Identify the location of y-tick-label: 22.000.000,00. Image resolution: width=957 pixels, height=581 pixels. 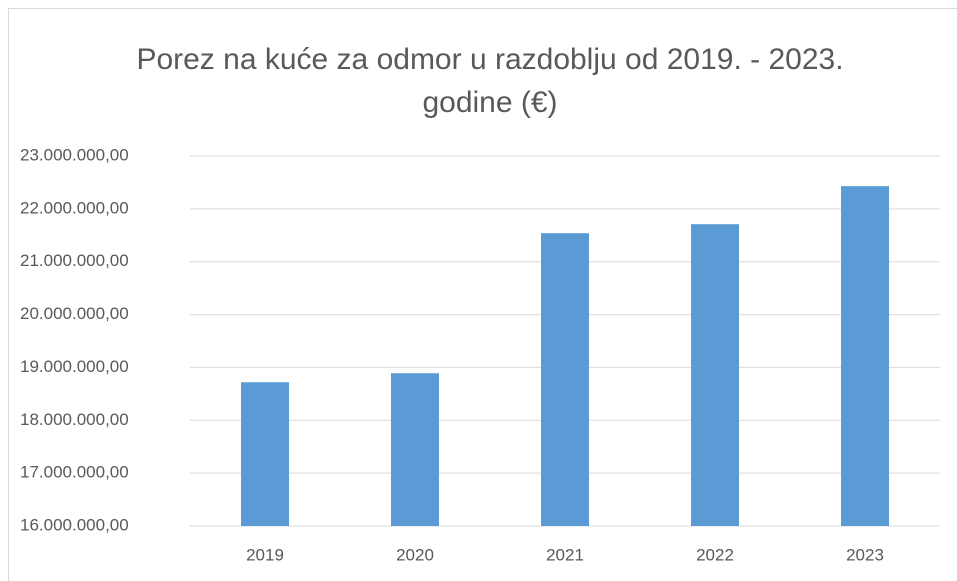
(74, 207).